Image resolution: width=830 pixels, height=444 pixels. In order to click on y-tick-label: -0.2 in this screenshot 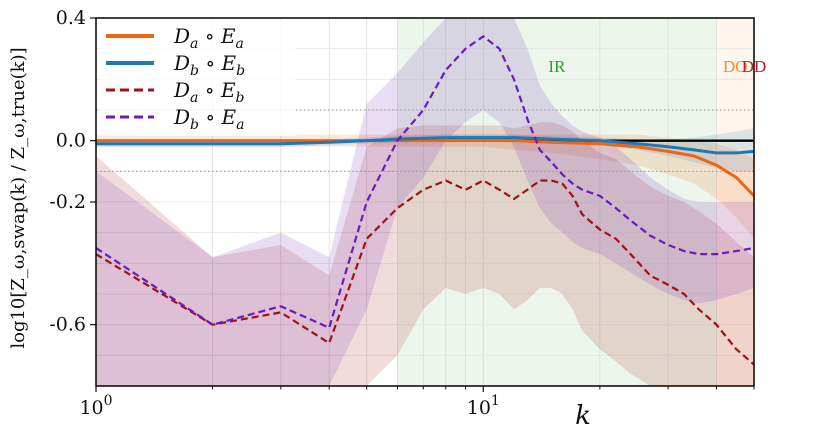, I will do `click(67, 202)`.